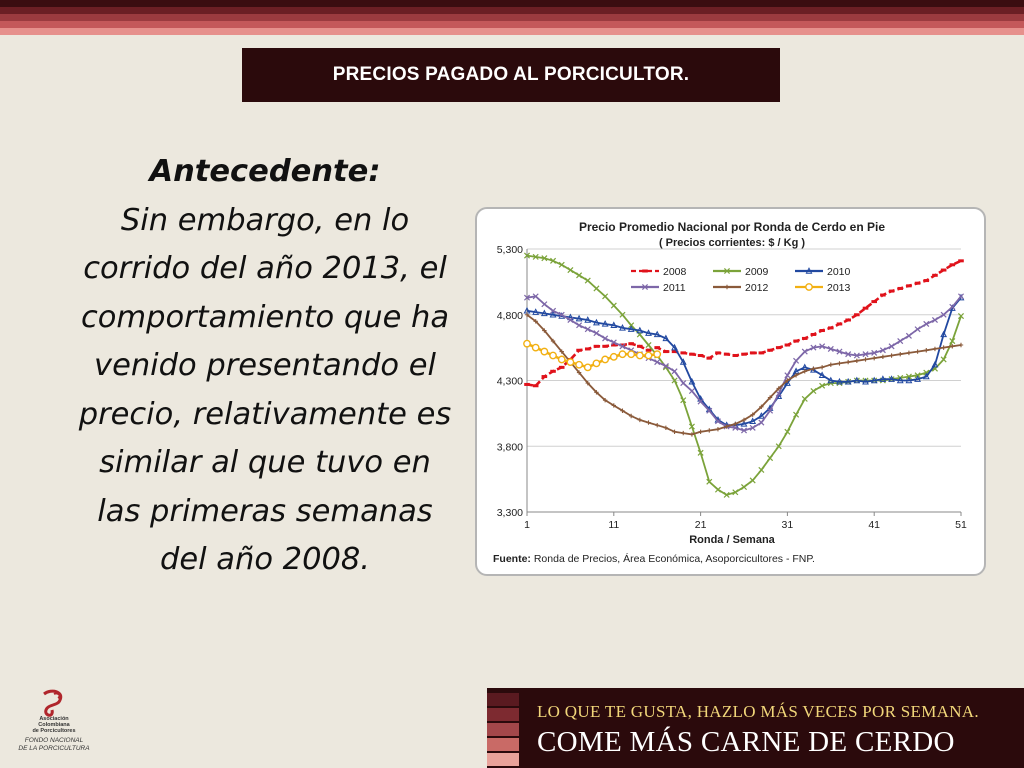  I want to click on legend-label: 2013, so click(839, 288).